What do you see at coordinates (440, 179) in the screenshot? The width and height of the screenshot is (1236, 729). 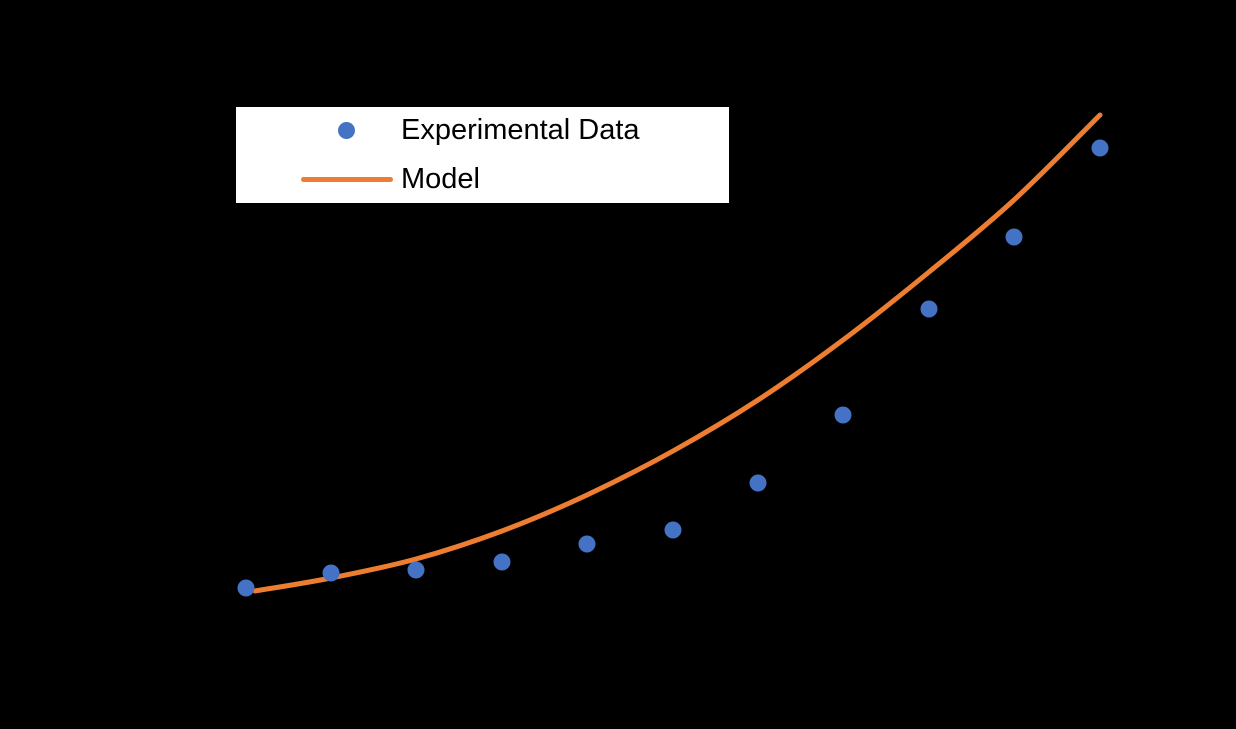 I see `legend-label: Model` at bounding box center [440, 179].